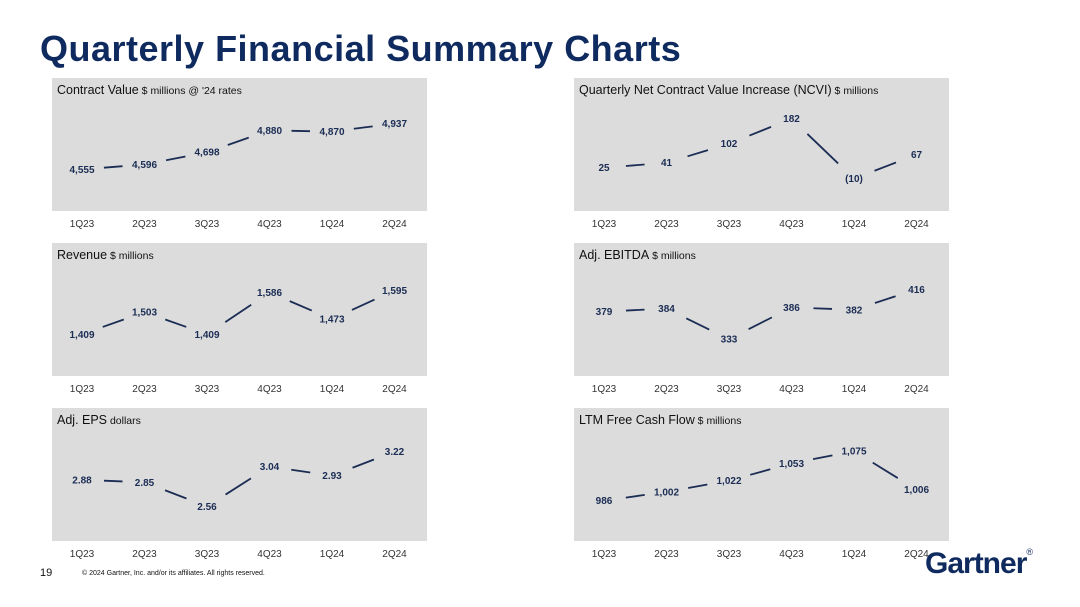 The width and height of the screenshot is (1080, 607). What do you see at coordinates (98, 90) in the screenshot?
I see `chart-title-text: Contract Value` at bounding box center [98, 90].